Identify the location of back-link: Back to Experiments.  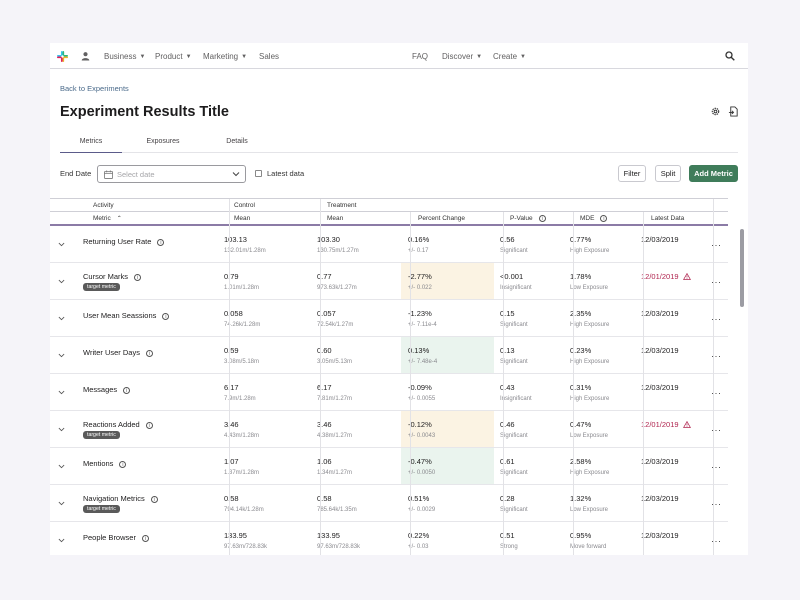
(94, 88).